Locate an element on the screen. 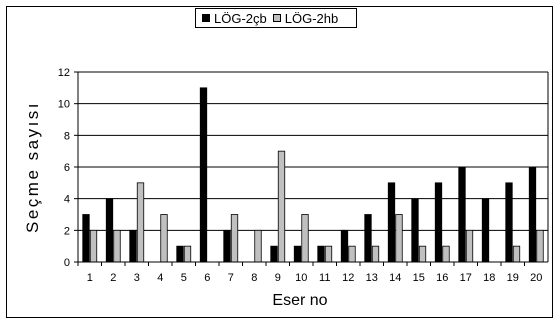 The image size is (560, 324). y-tick-label-2: 2 is located at coordinates (67, 231).